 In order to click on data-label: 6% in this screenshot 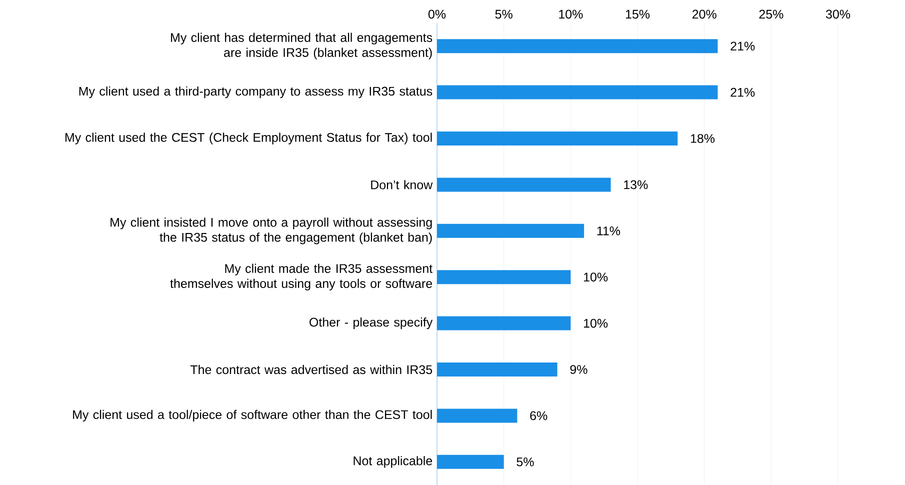, I will do `click(539, 415)`.